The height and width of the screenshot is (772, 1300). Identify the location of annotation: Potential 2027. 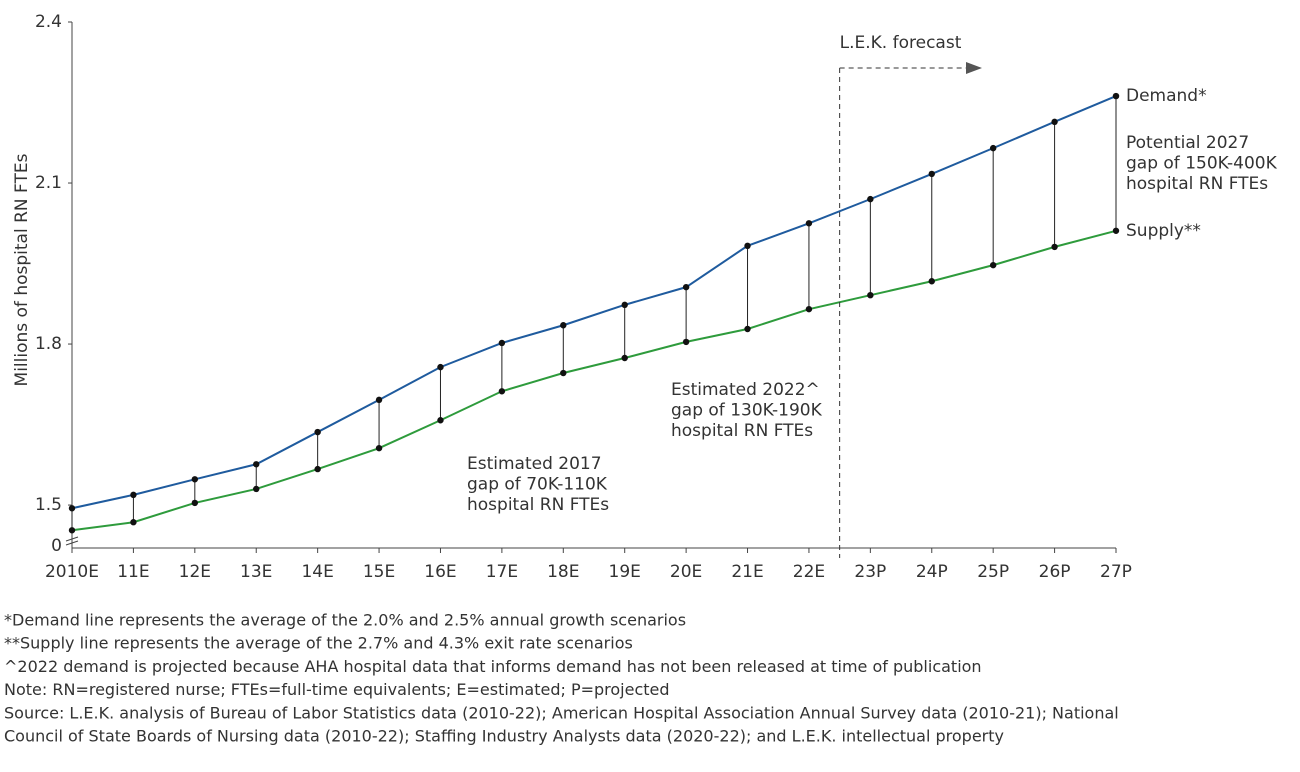
(1187, 143).